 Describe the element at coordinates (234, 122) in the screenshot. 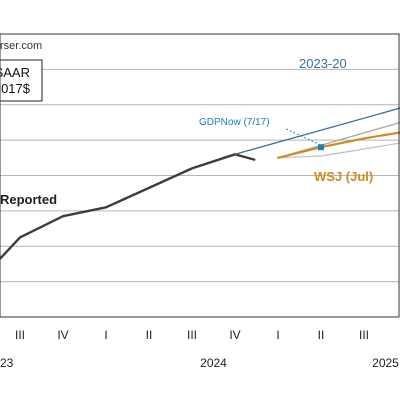

I see `gdpnow-label: GDPNow (7/17)` at that location.